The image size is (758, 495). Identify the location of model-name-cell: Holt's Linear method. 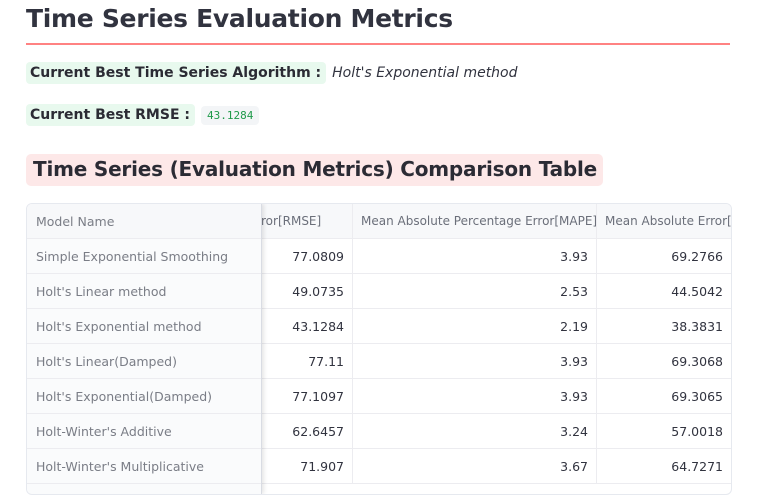
(144, 291).